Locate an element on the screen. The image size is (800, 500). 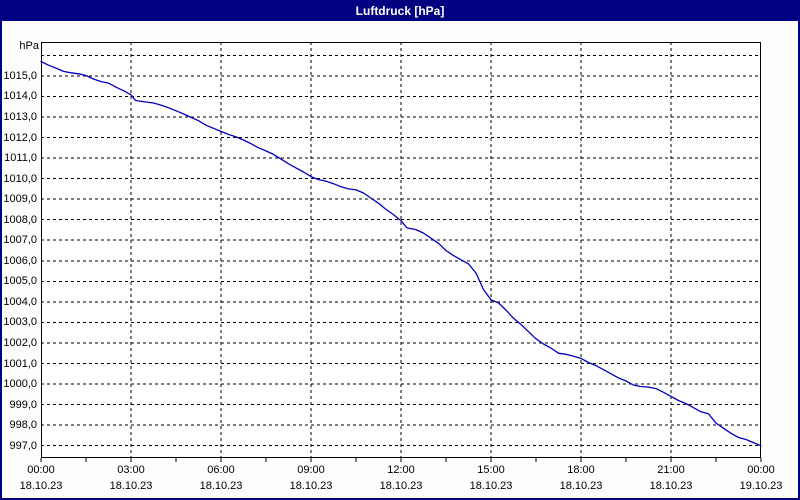
y-axis-unit-label: hPa is located at coordinates (29, 46).